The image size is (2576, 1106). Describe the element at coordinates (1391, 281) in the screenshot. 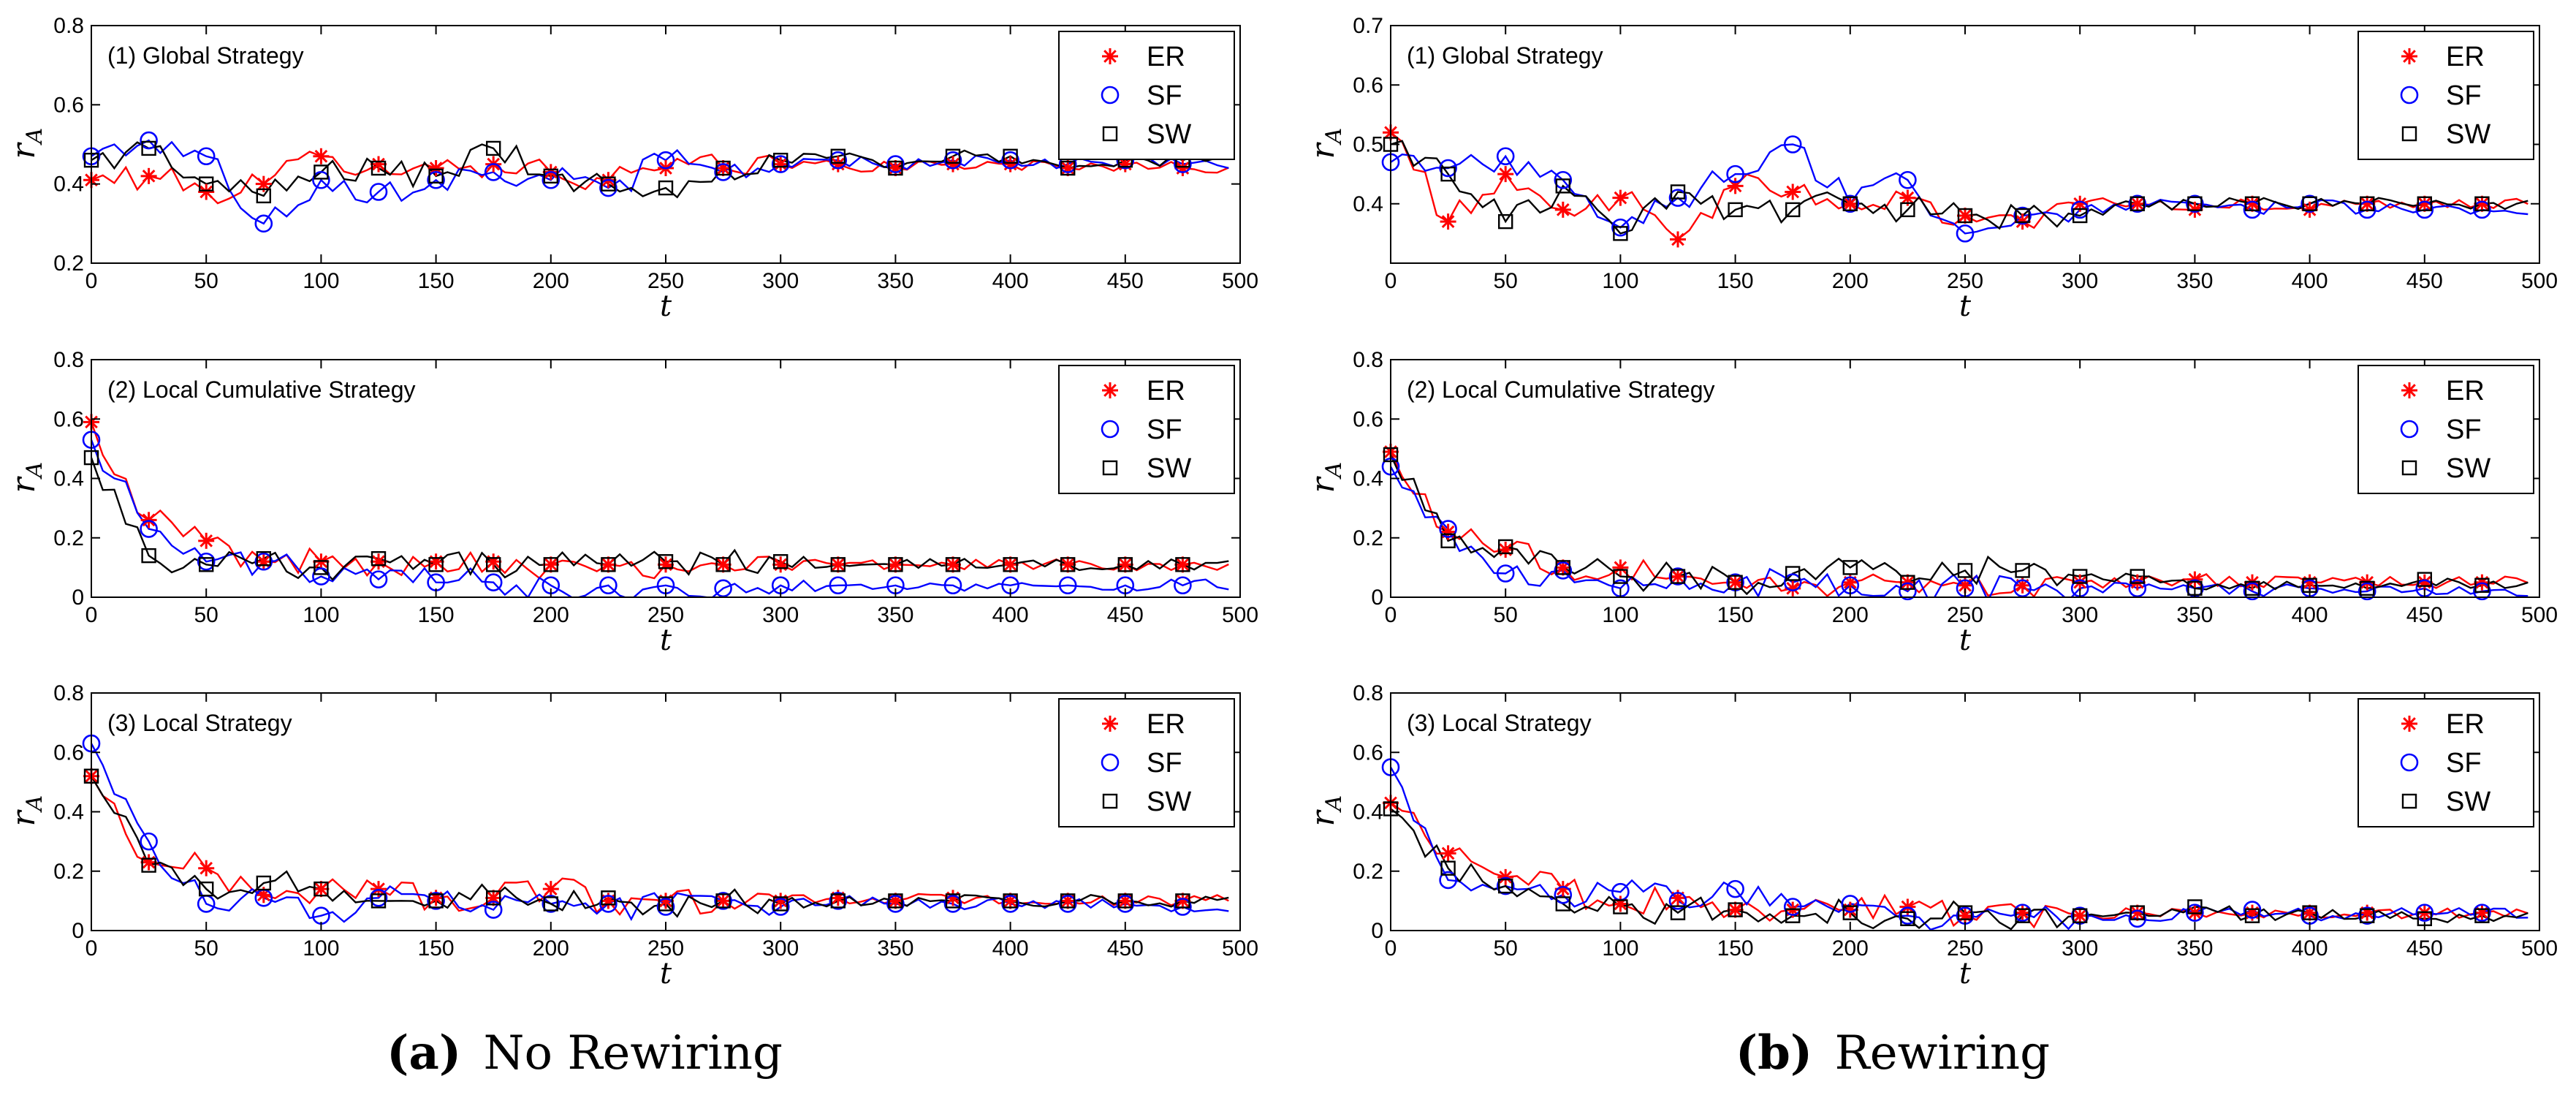

I see `x-tick-label: 0` at that location.